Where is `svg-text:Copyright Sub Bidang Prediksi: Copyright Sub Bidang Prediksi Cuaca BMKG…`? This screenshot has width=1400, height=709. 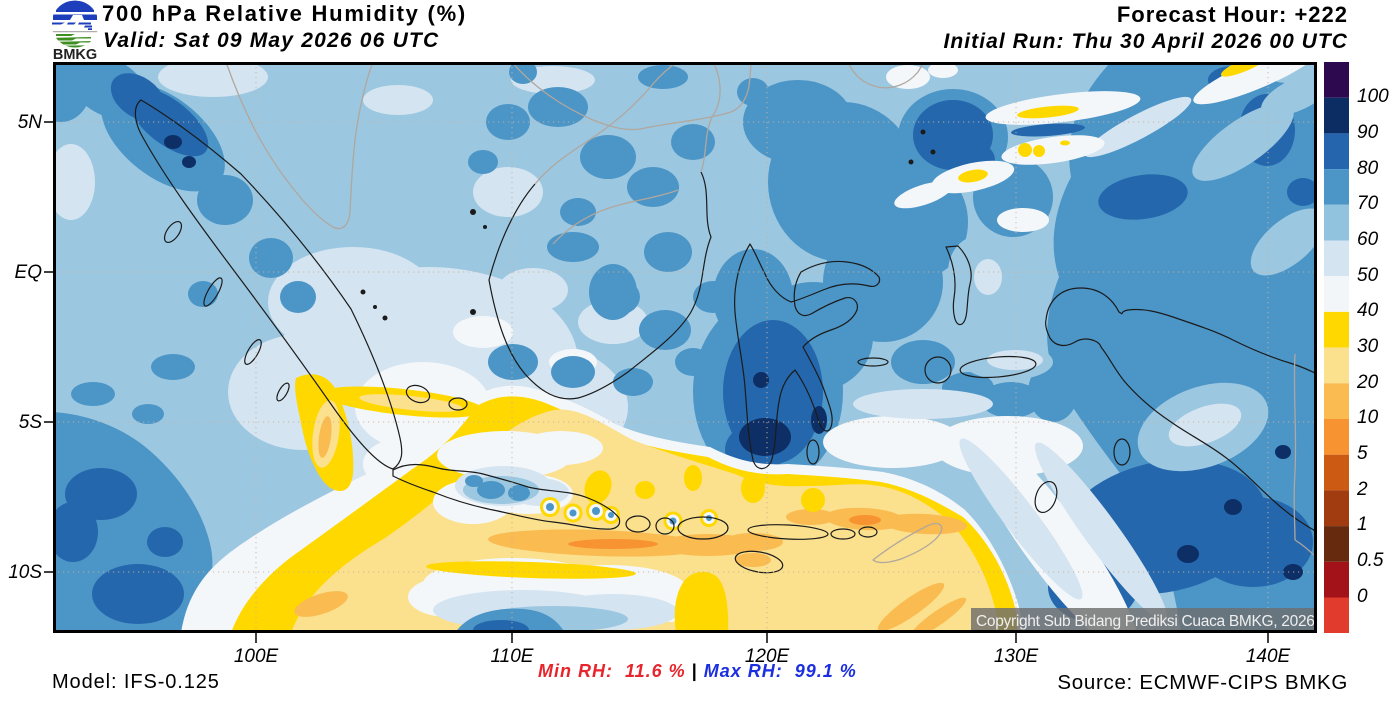
svg-text:Copyright Sub Bidang Prediksi: Copyright Sub Bidang Prediksi Cuaca BMKG… is located at coordinates (1145, 621).